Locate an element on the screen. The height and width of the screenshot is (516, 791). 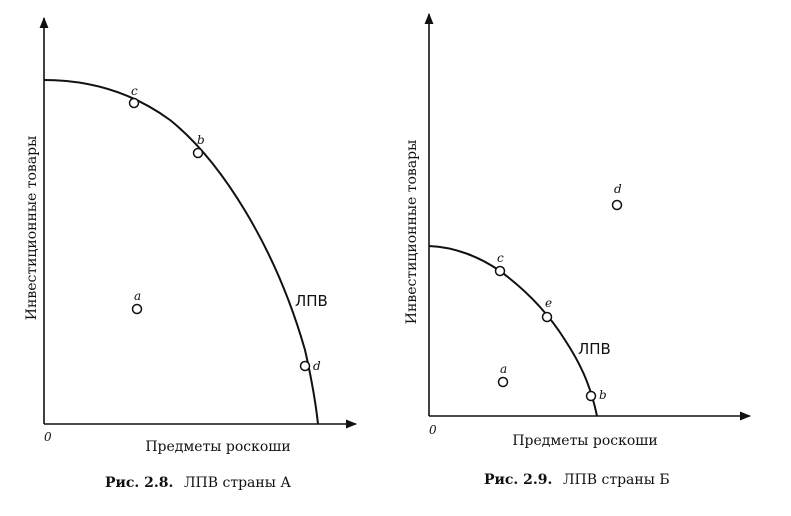
figure-caption: Рис. 2.8. ЛПВ страны А is located at coordinates (198, 483).